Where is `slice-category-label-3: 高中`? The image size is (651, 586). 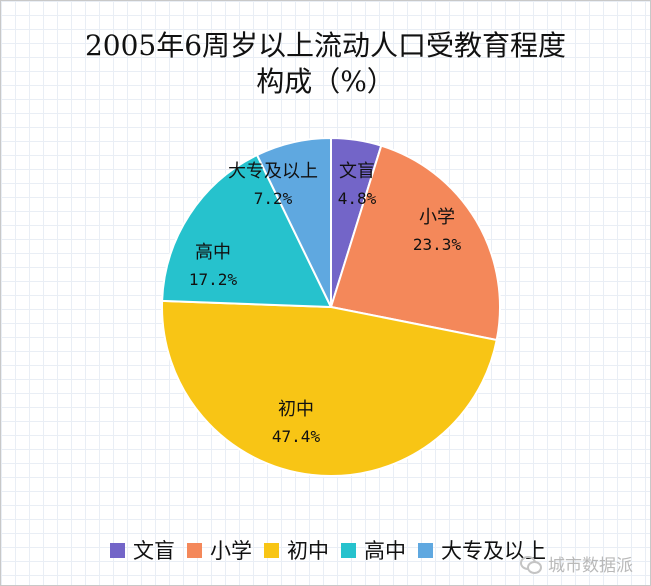 slice-category-label-3: 高中 is located at coordinates (213, 252).